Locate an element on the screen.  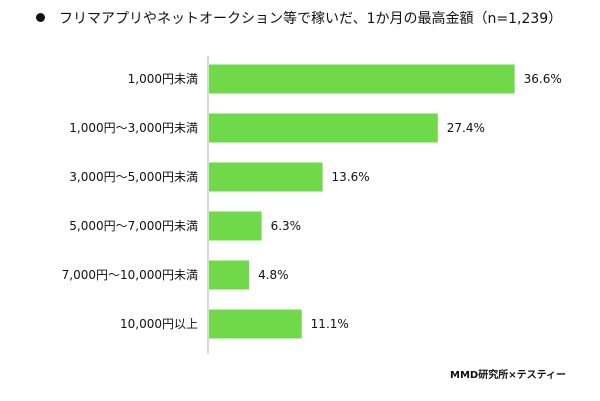
value-label: 11.1% is located at coordinates (330, 324).